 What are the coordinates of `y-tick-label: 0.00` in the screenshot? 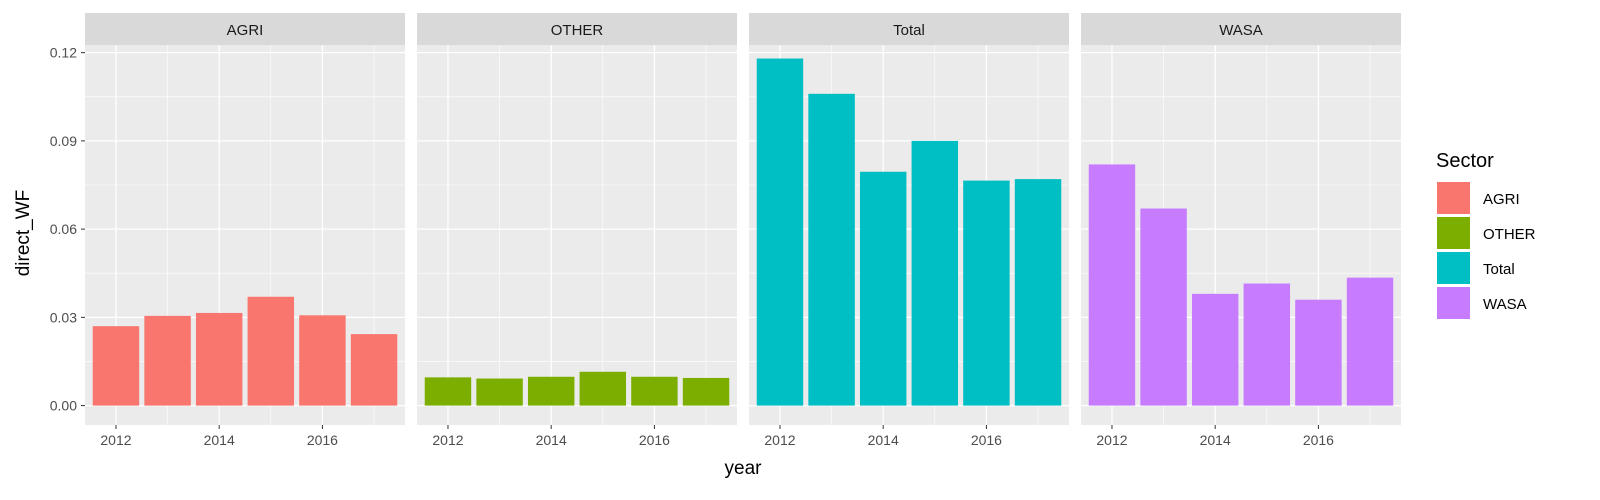 It's located at (63, 406).